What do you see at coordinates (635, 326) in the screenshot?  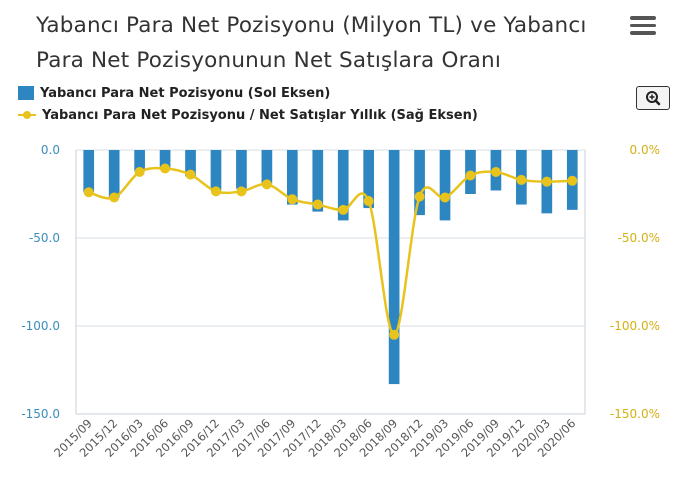 I see `y-right-tick-label: -100.0%` at bounding box center [635, 326].